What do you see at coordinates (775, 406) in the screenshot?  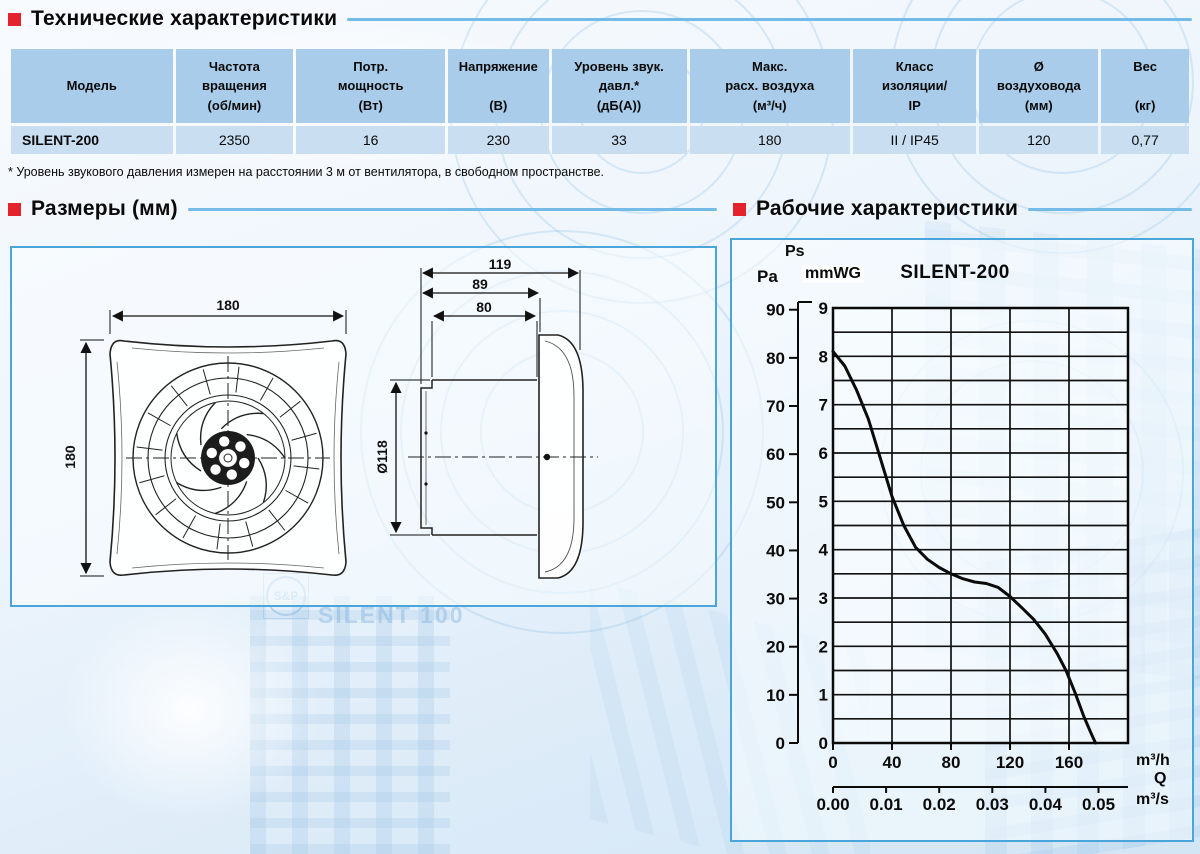 I see `pa-tick-label: 70` at bounding box center [775, 406].